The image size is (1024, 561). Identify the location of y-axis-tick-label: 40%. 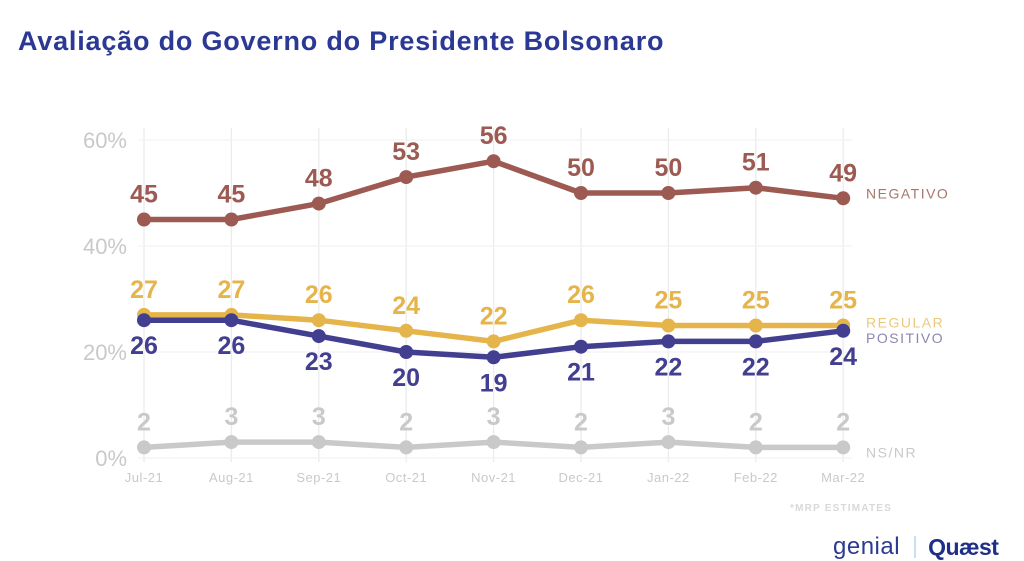
(105, 246).